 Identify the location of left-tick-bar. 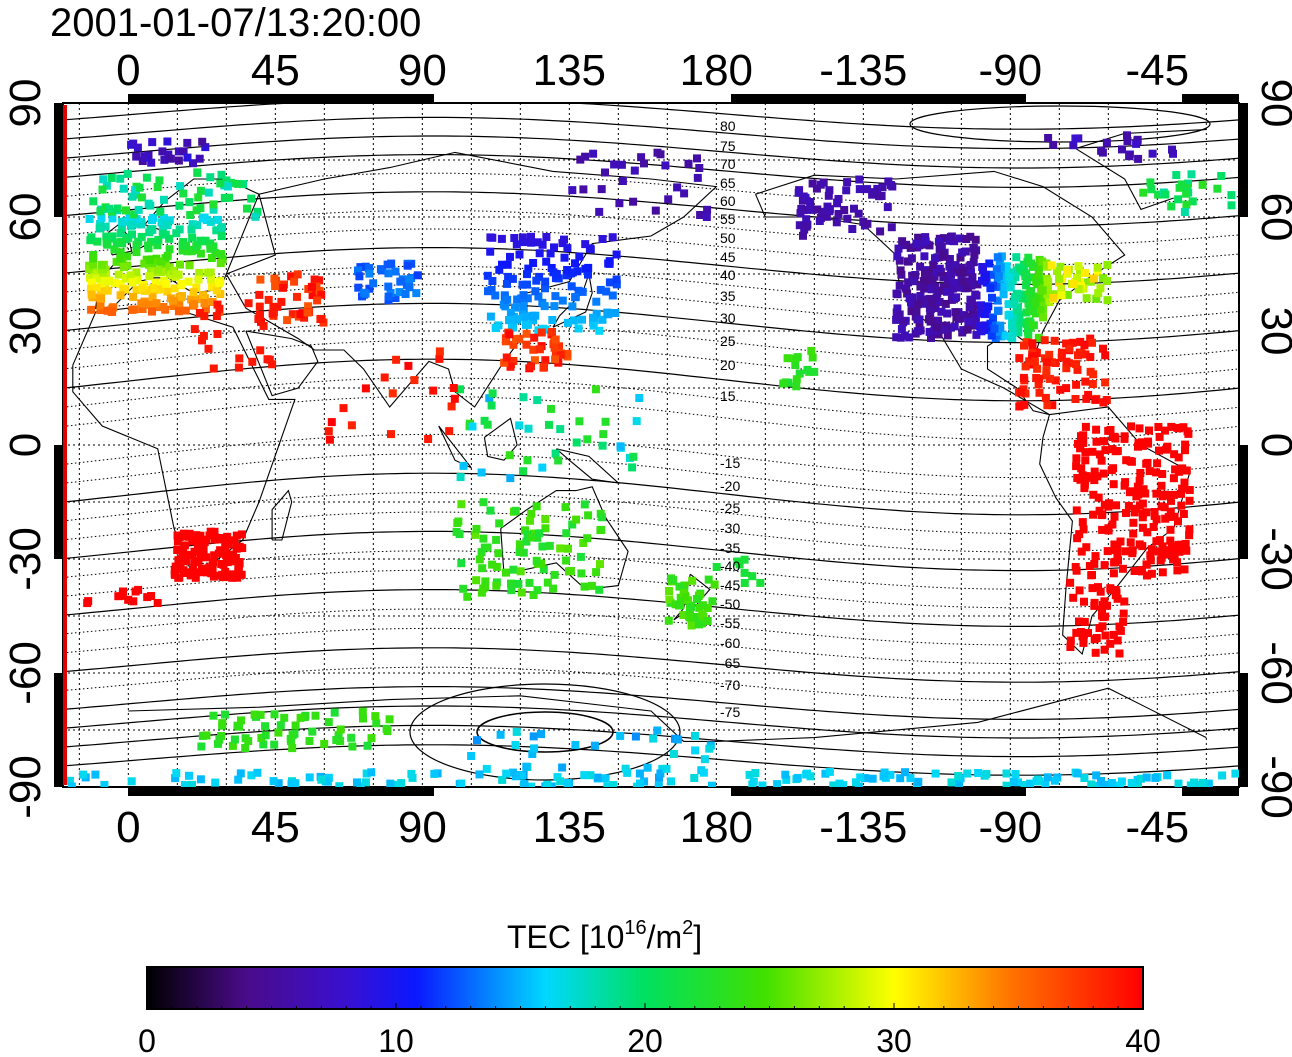
(58, 502).